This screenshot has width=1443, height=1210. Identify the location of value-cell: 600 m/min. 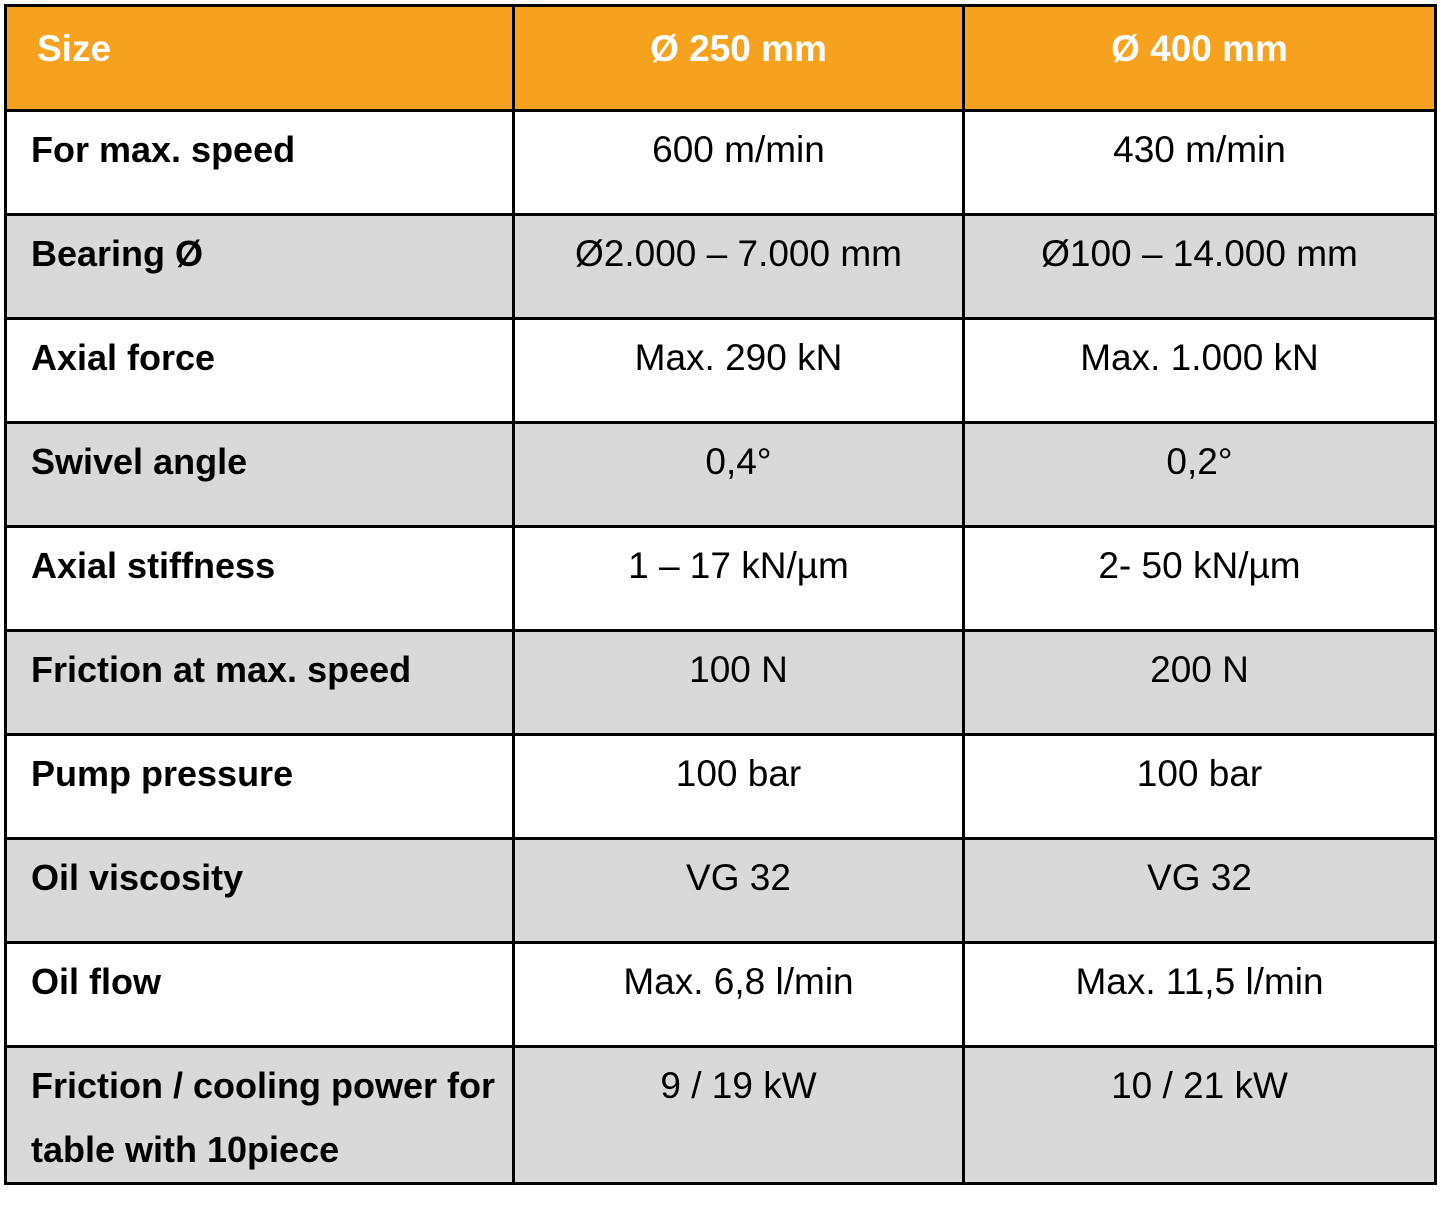
(738, 162).